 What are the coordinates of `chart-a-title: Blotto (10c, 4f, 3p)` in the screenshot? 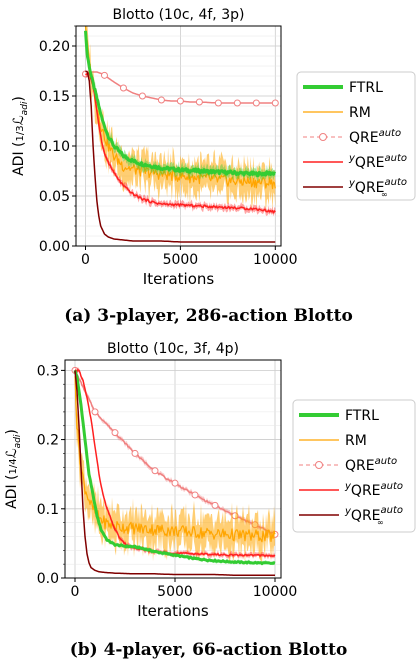 It's located at (179, 15).